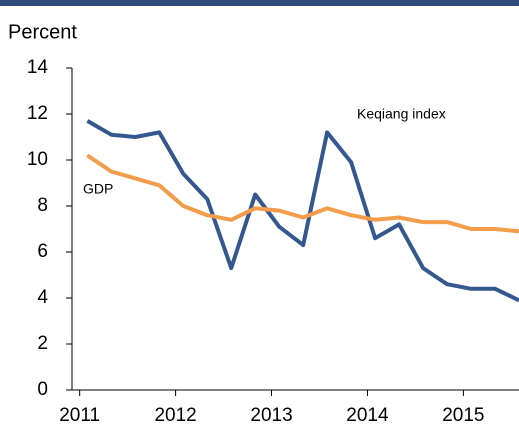 This screenshot has width=519, height=433. Describe the element at coordinates (37, 159) in the screenshot. I see `y-tick-label: 10` at that location.